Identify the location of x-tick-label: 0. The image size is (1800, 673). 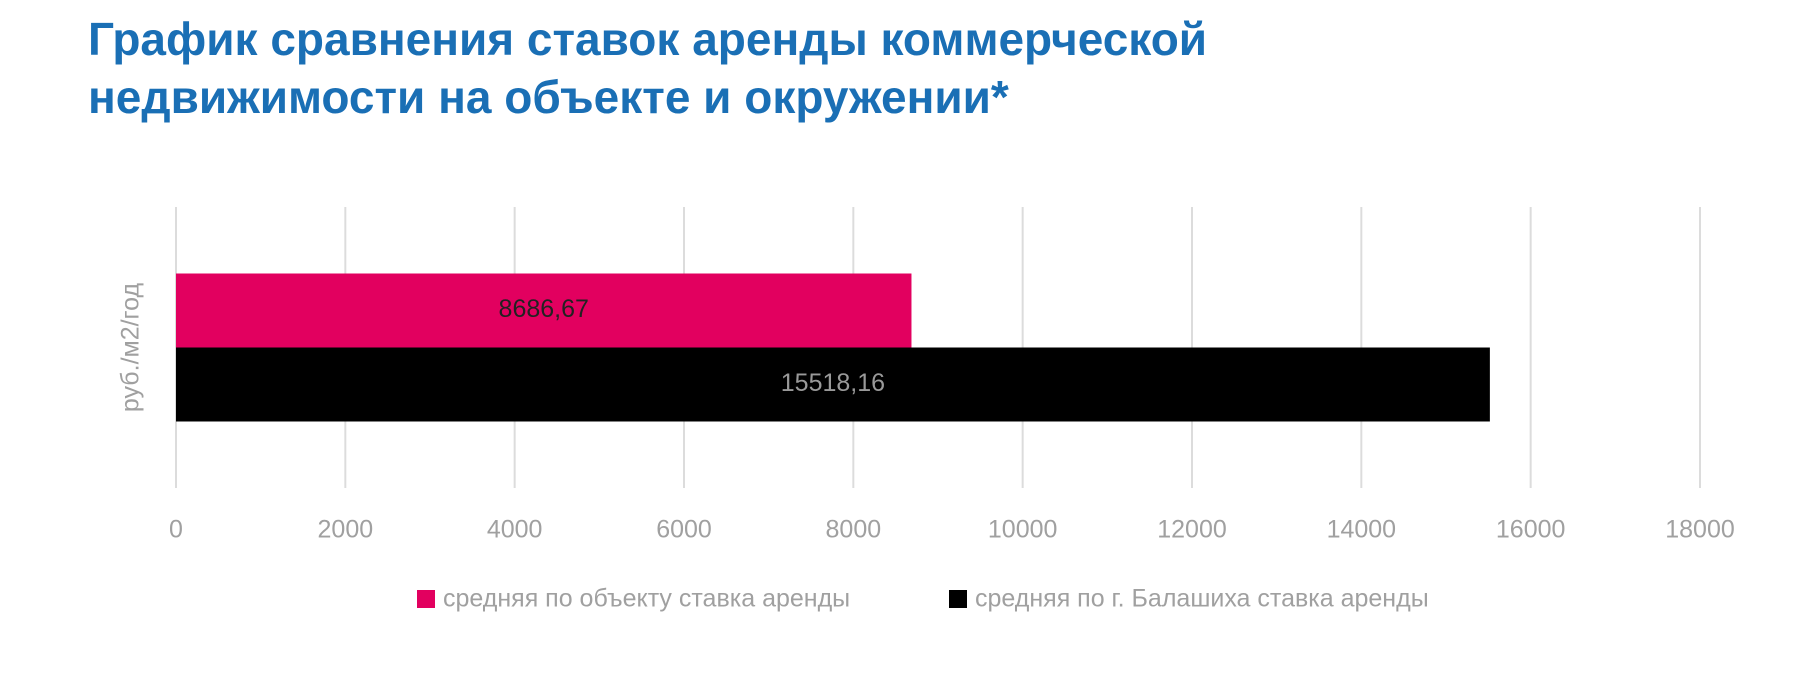
(176, 530).